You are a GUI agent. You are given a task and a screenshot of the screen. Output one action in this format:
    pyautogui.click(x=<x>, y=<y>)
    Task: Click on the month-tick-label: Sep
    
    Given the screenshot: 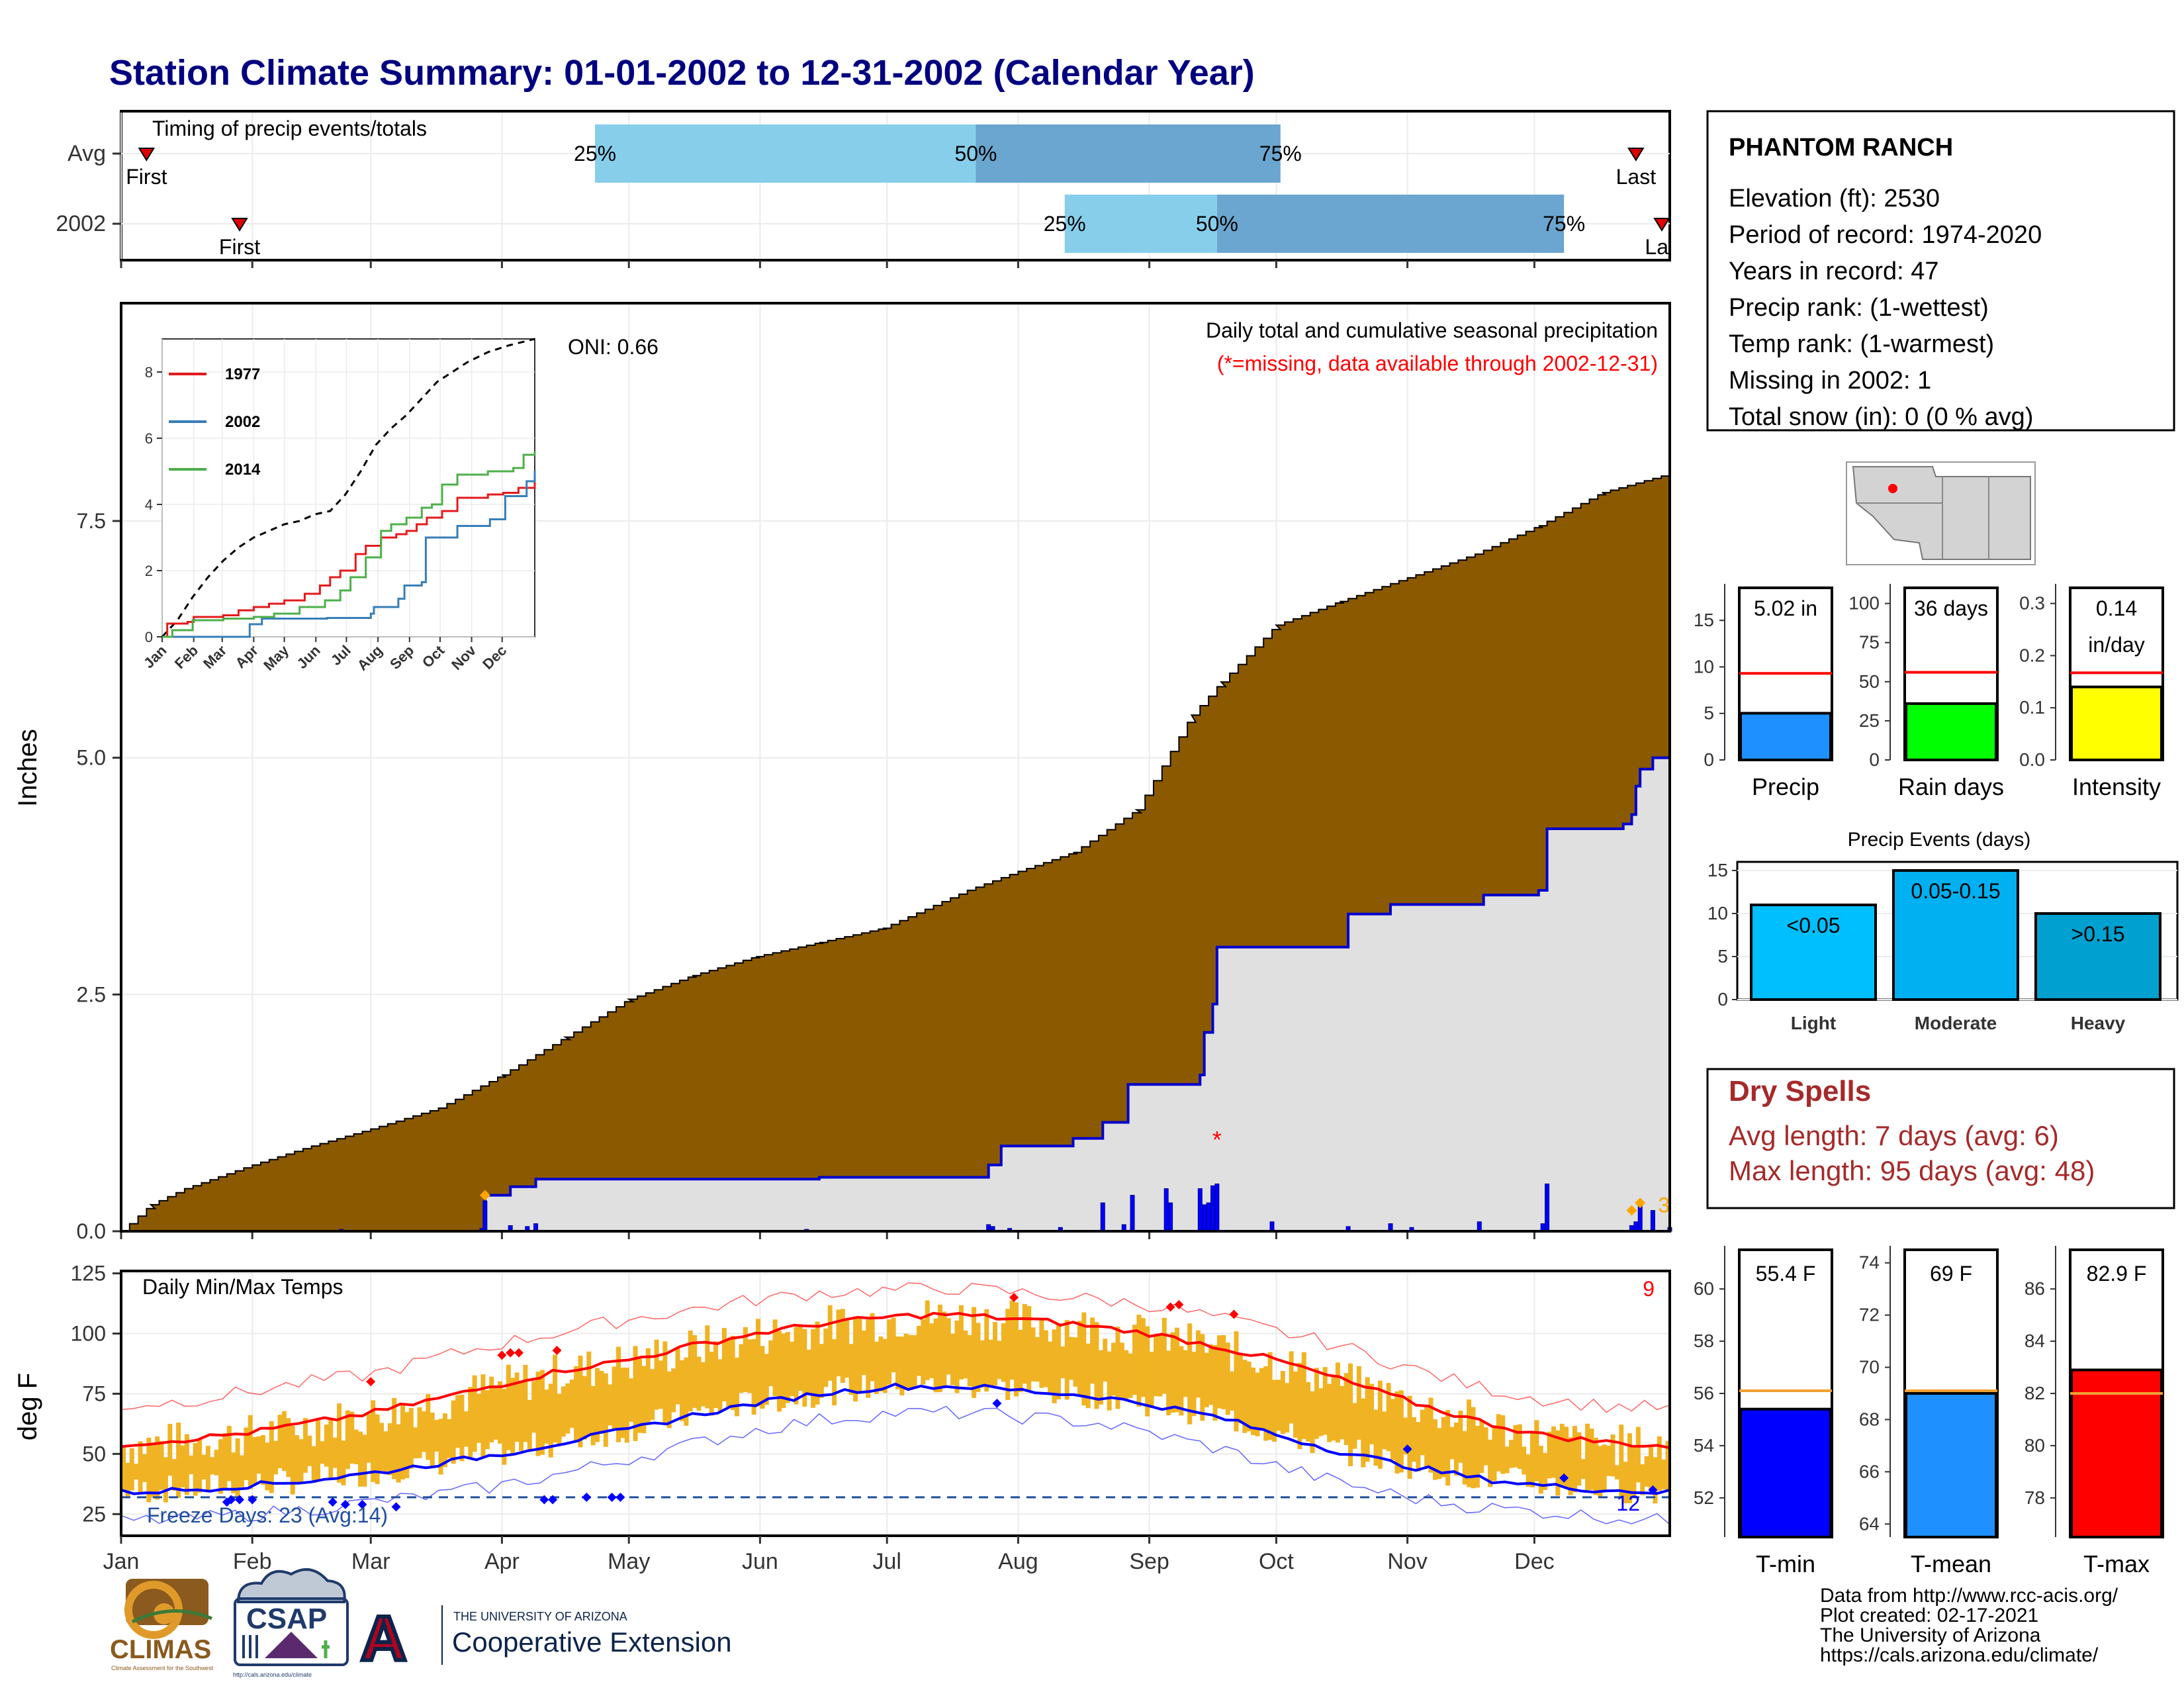 What is the action you would take?
    pyautogui.click(x=1149, y=1561)
    